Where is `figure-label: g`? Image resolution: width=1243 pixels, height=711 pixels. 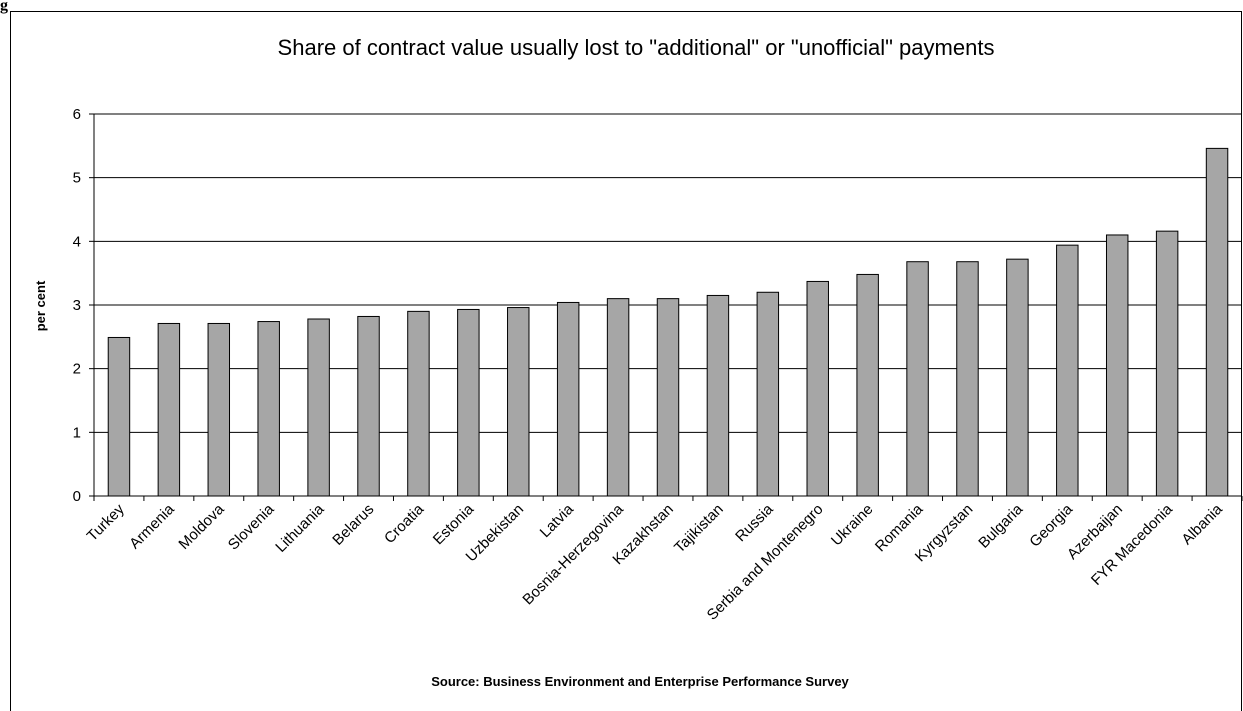
figure-label: g is located at coordinates (4, 7).